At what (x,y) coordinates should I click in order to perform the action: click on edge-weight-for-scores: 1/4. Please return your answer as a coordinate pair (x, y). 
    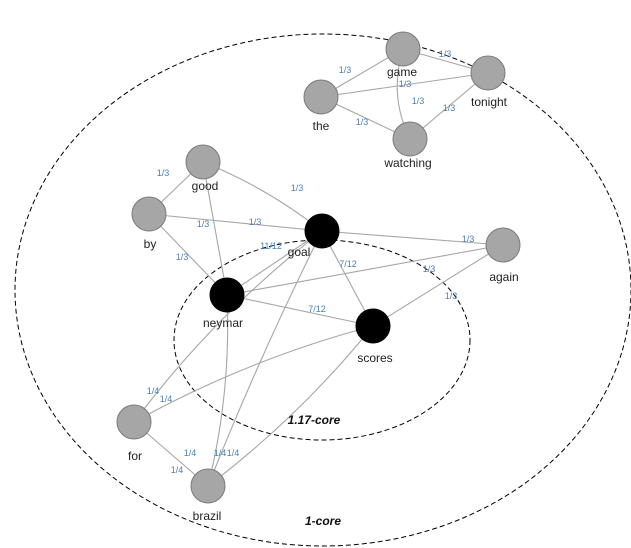
    Looking at the image, I should click on (166, 399).